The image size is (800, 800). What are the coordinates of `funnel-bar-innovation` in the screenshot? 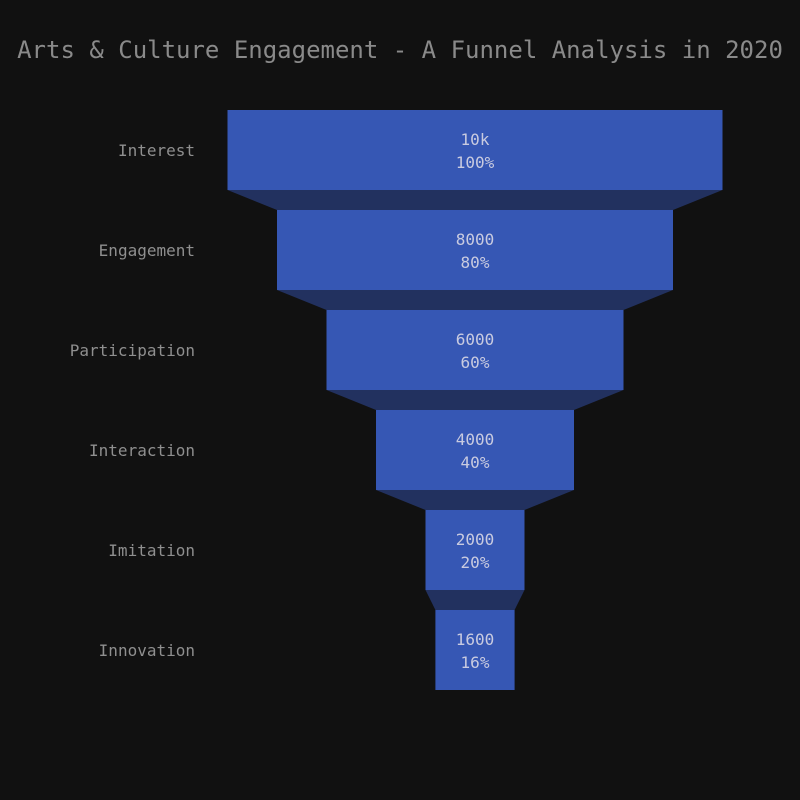 It's located at (475, 650).